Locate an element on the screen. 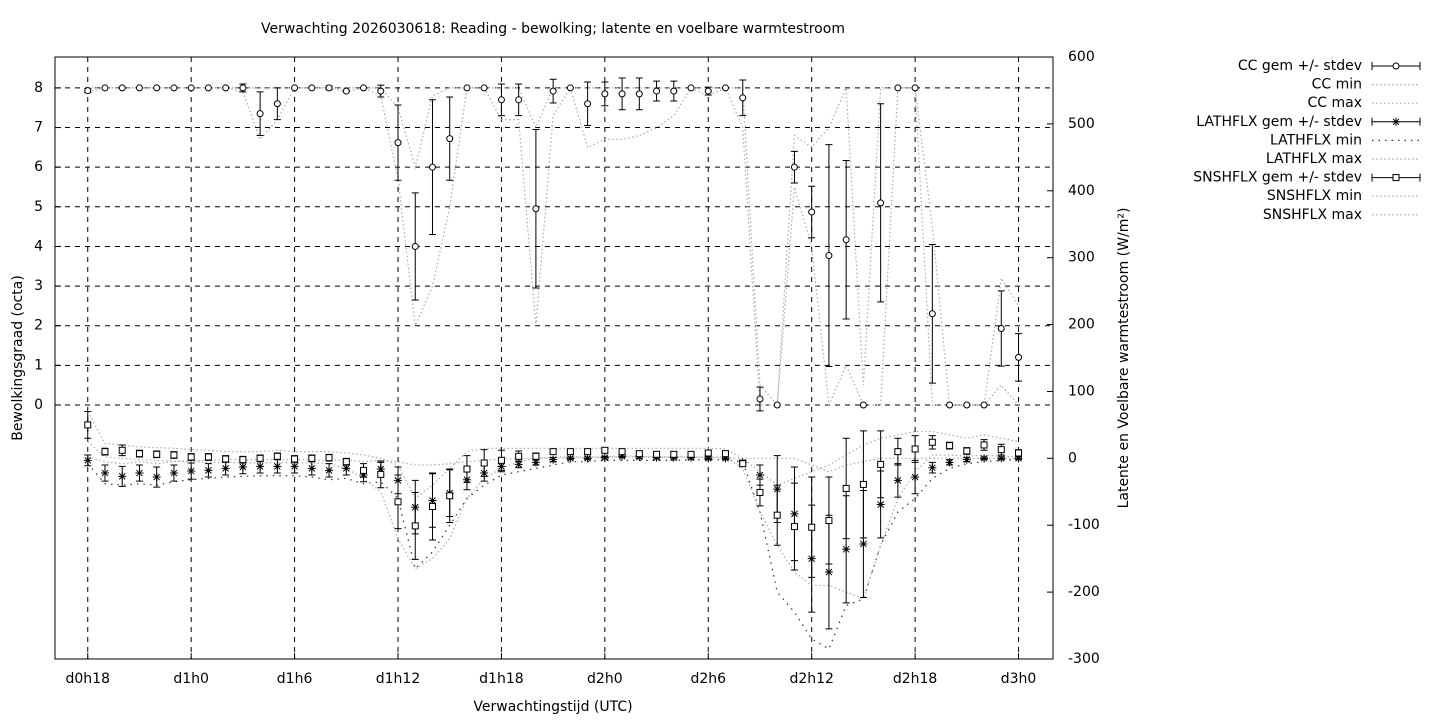 This screenshot has width=1440, height=720. y2-tick-label: 200 is located at coordinates (1081, 325).